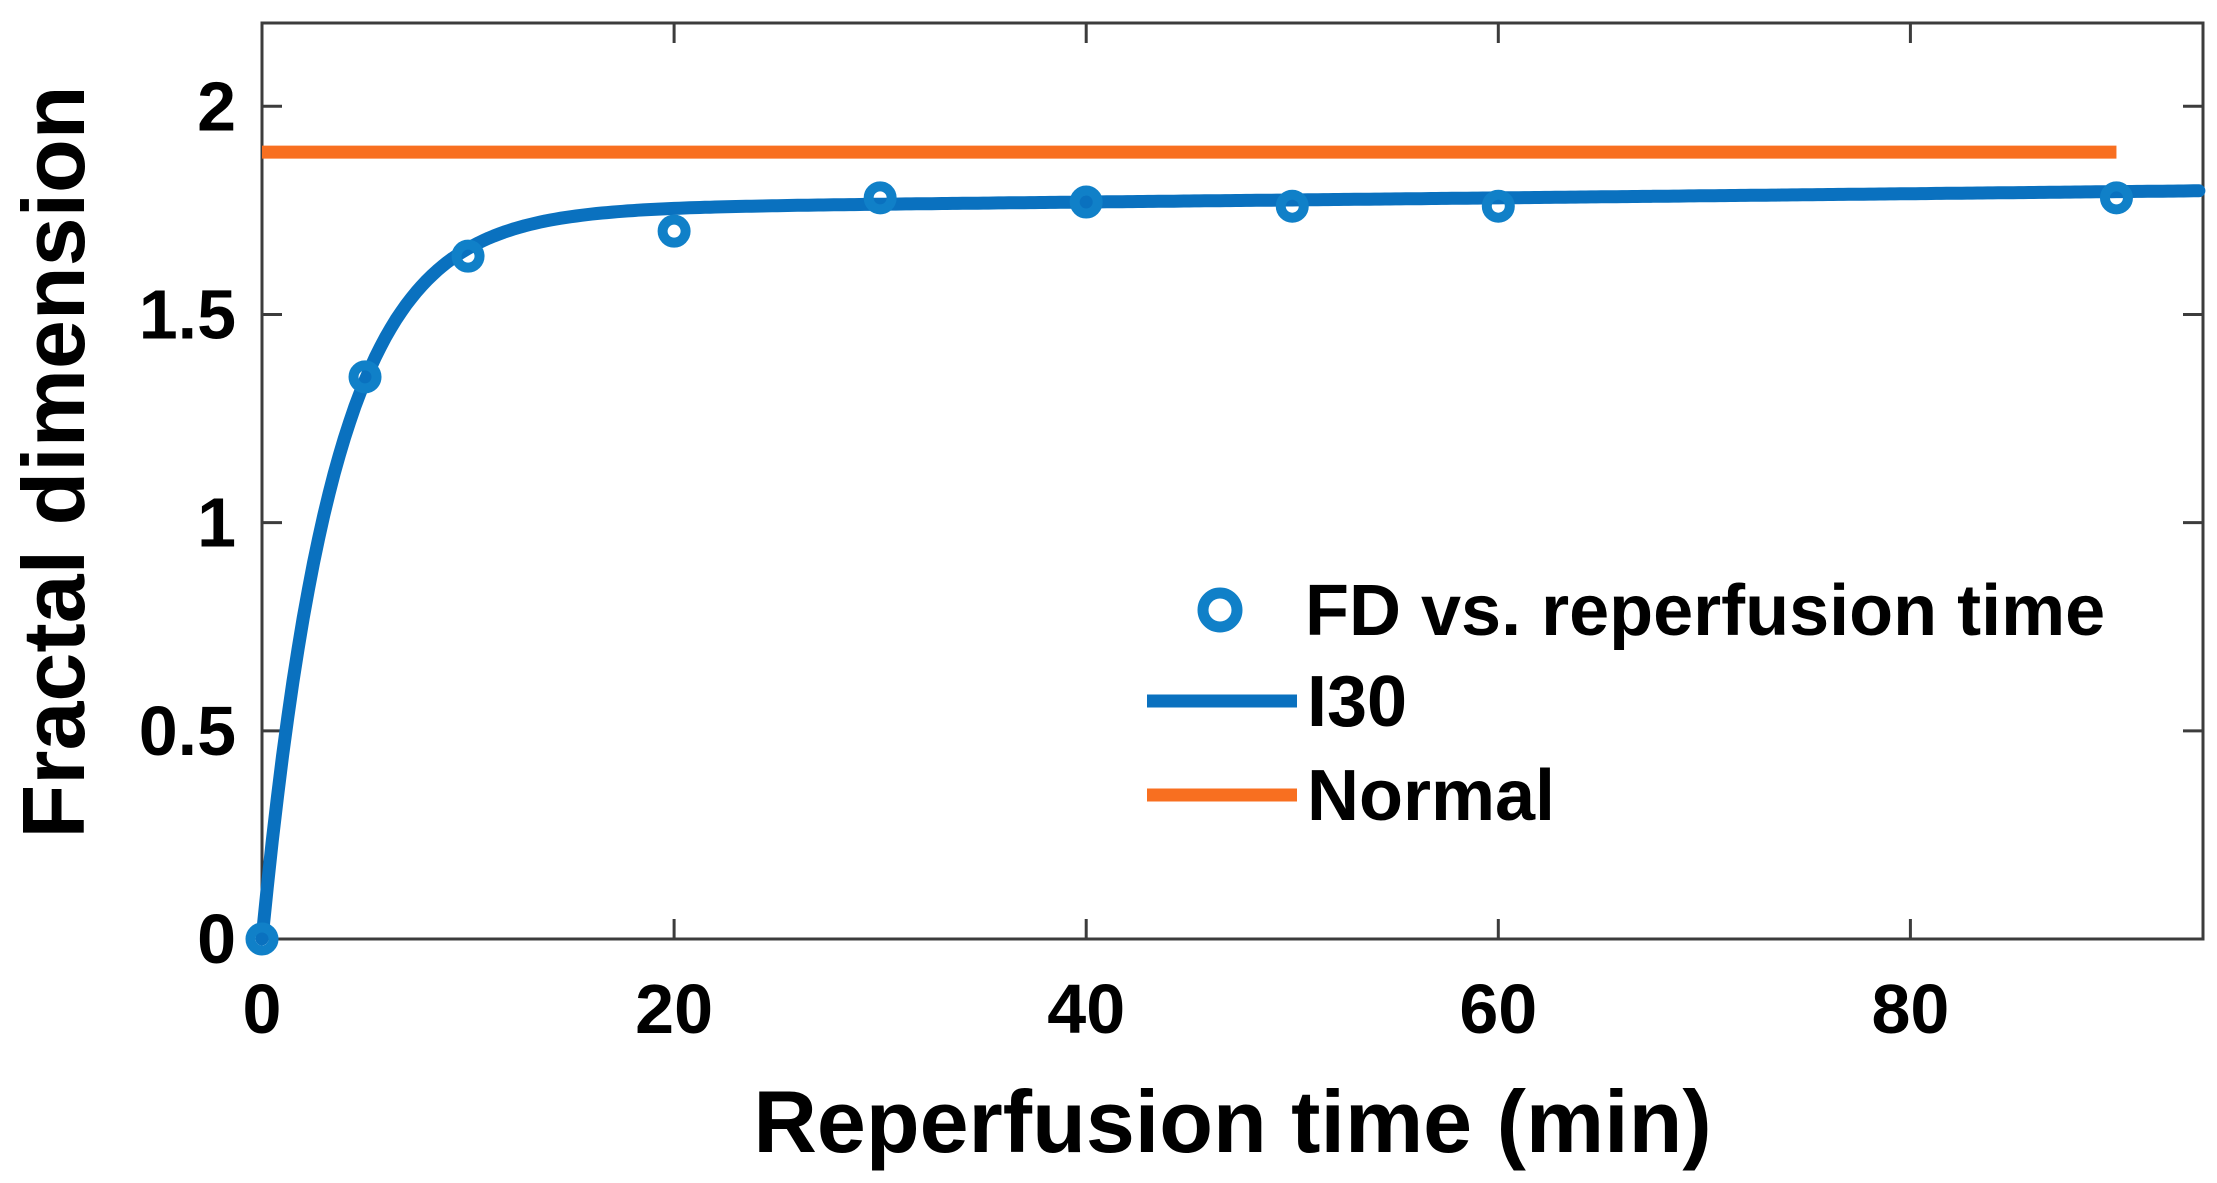 The width and height of the screenshot is (2217, 1183). Describe the element at coordinates (187, 731) in the screenshot. I see `y-tick-label: 0.5` at that location.